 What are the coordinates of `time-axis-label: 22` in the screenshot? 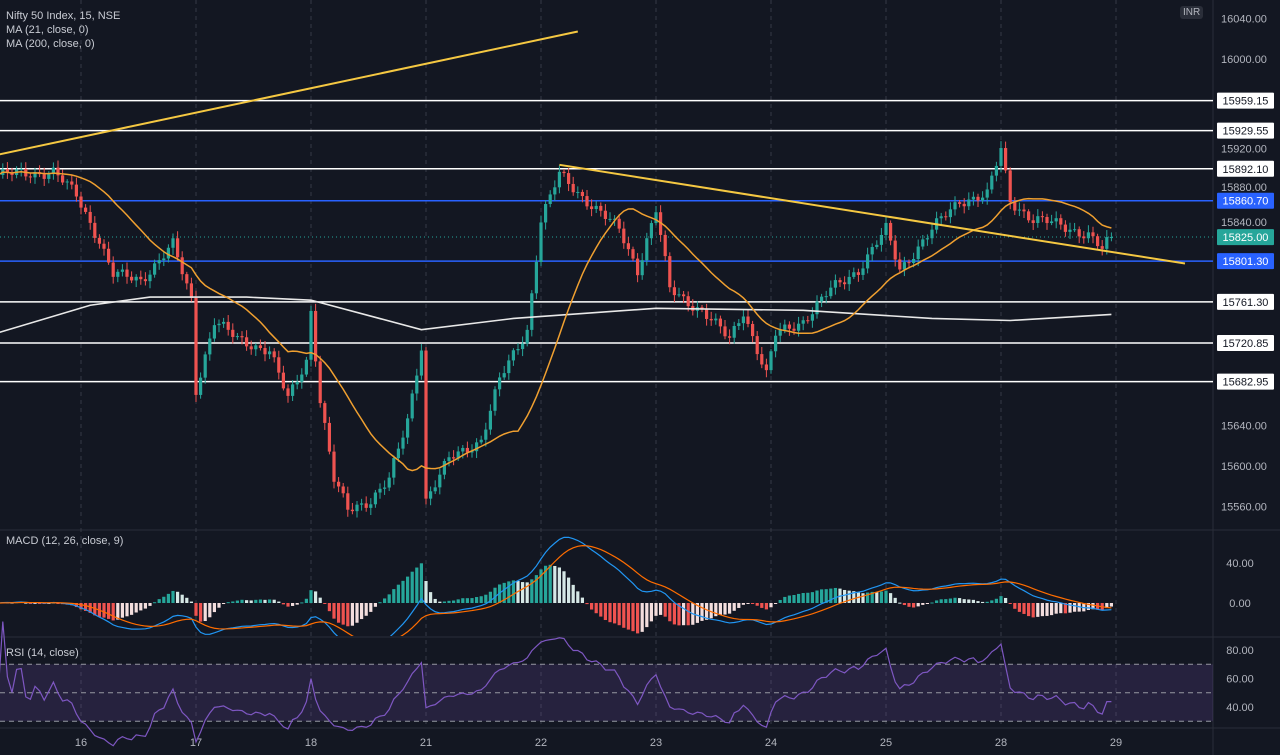 It's located at (541, 743).